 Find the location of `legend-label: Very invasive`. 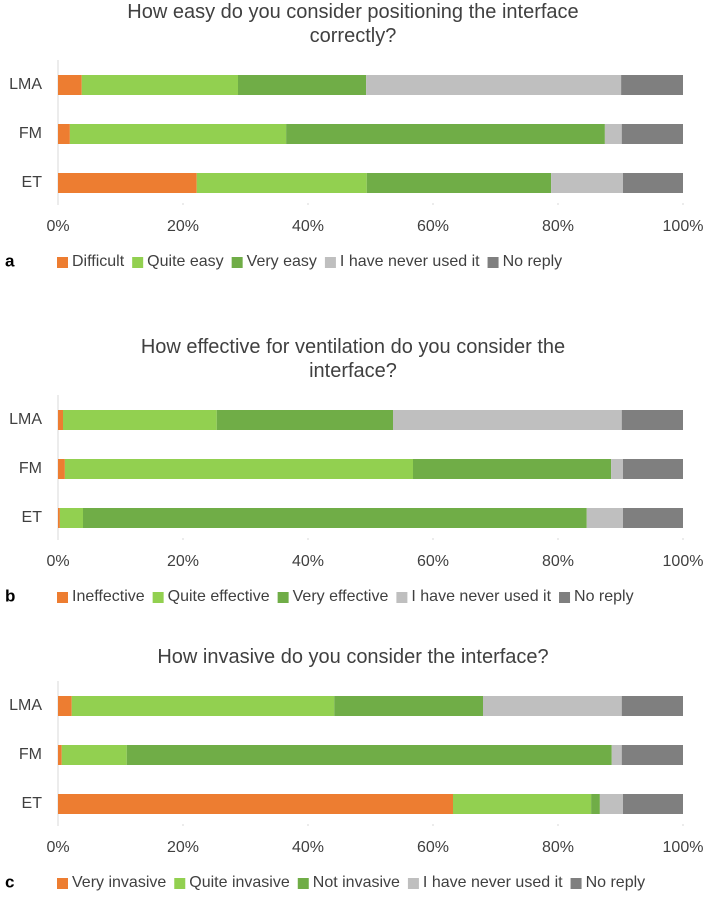

legend-label: Very invasive is located at coordinates (119, 882).